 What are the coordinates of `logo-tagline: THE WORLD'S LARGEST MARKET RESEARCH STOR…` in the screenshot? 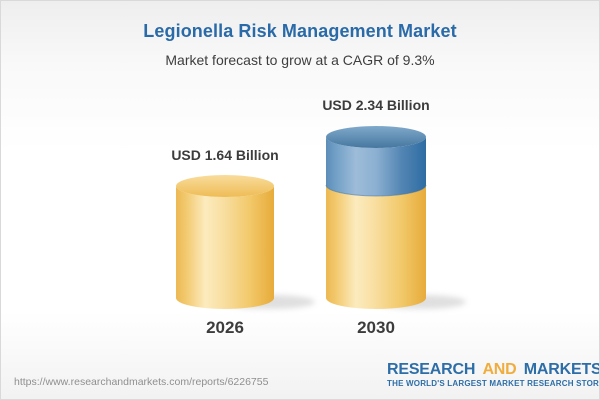 It's located at (493, 383).